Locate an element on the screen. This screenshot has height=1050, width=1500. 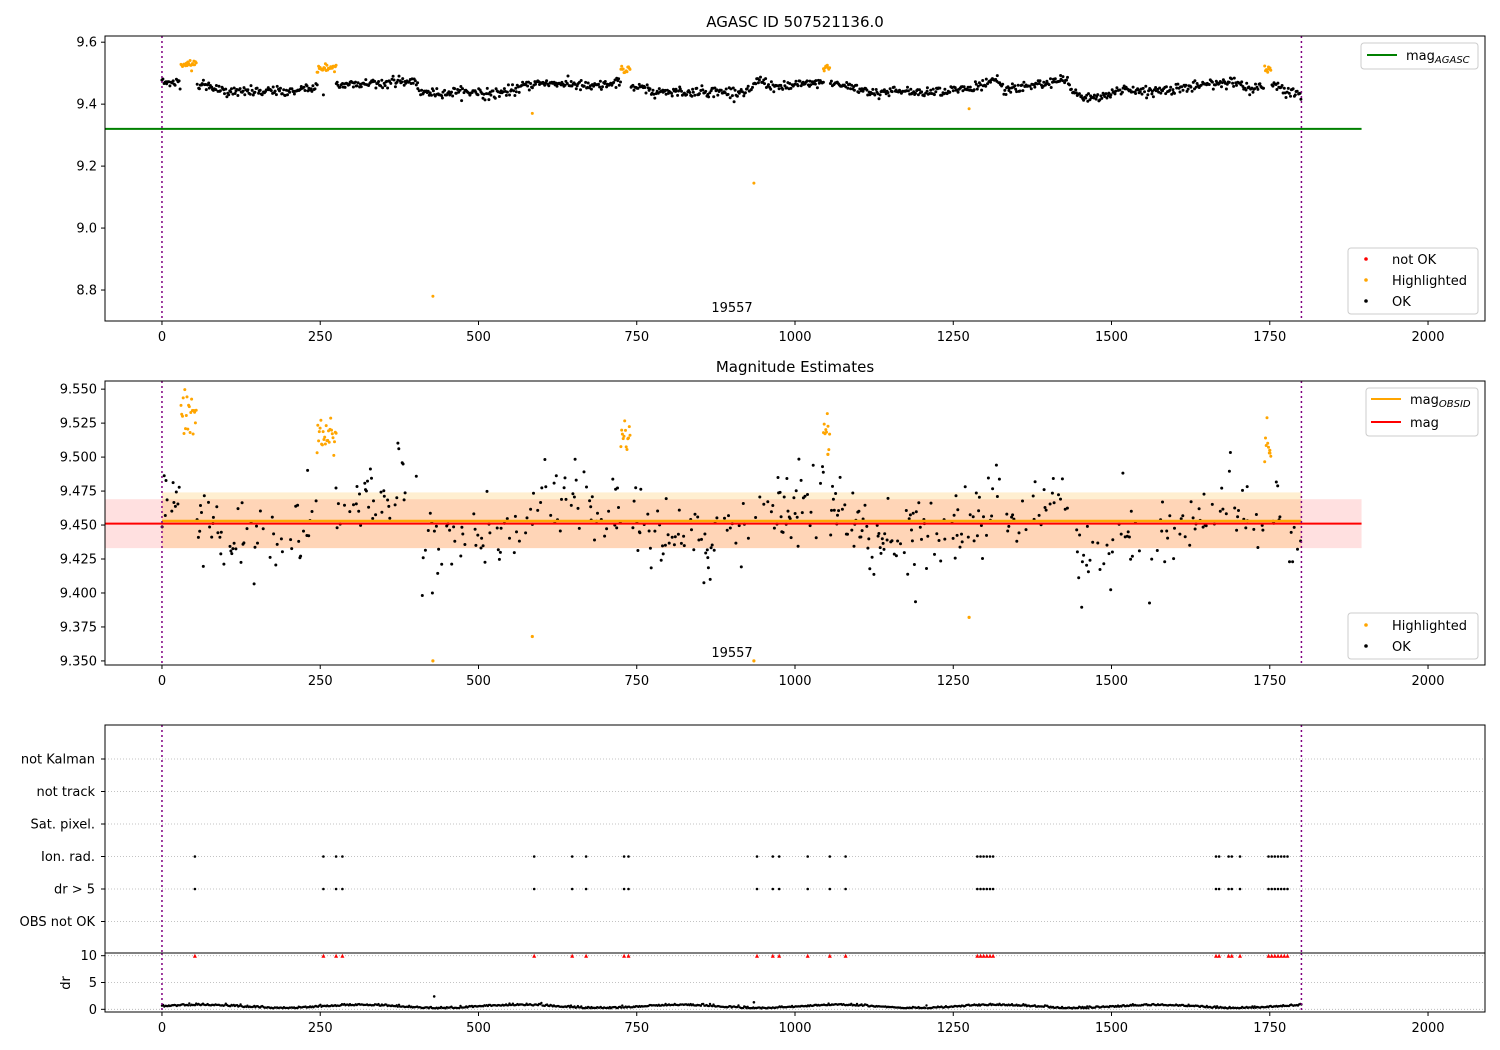
legend2-label-highlighted: Highlighted is located at coordinates (1429, 626).